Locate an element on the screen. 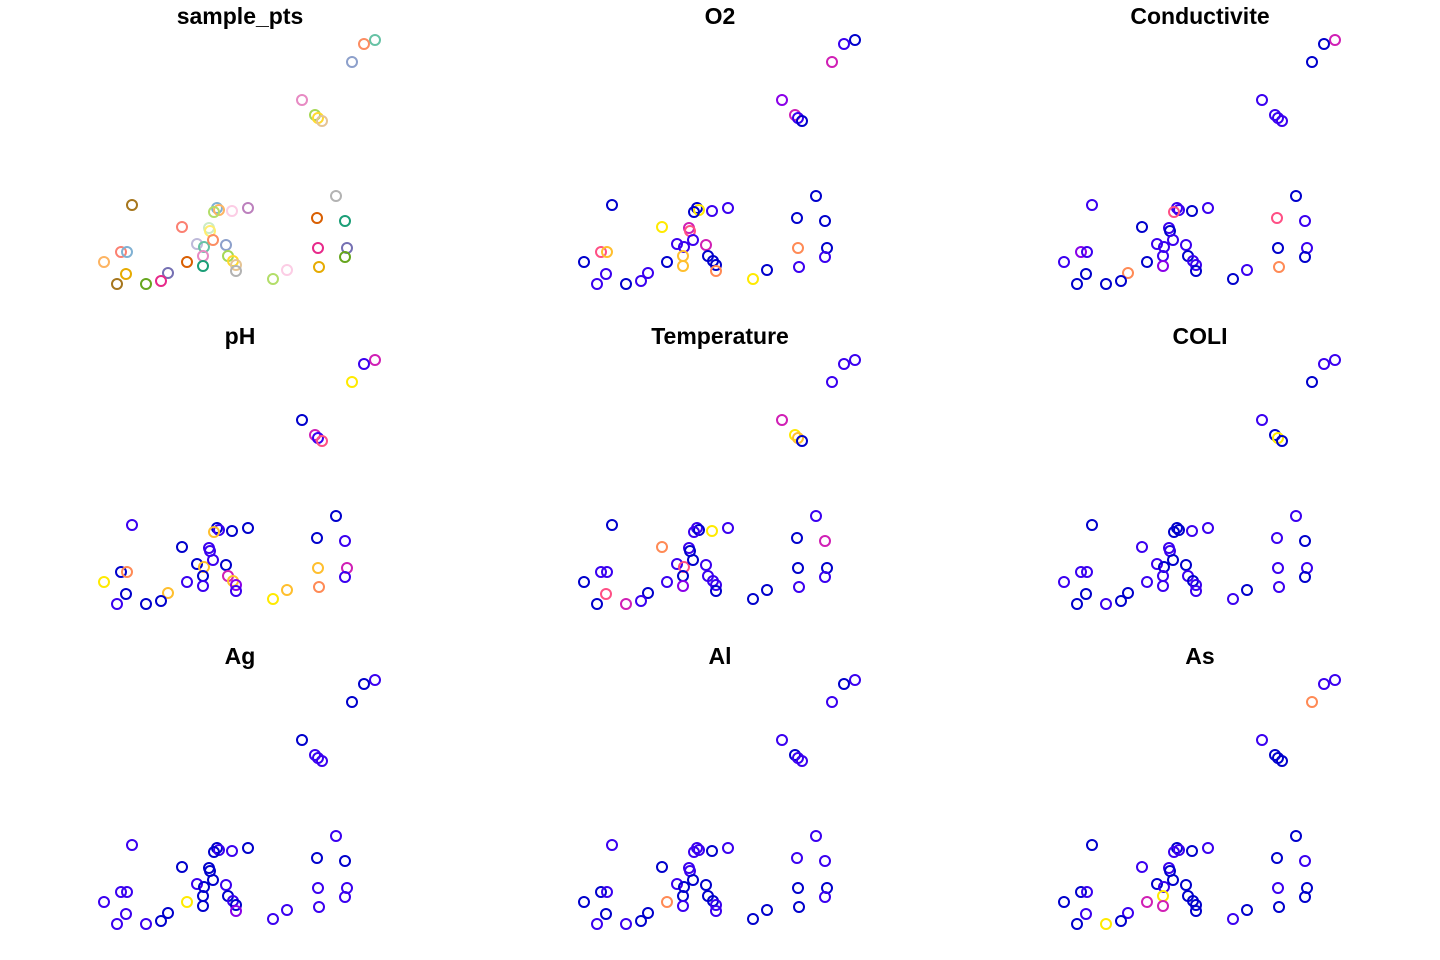 The width and height of the screenshot is (1440, 960). panel-coli: COLI is located at coordinates (1200, 480).